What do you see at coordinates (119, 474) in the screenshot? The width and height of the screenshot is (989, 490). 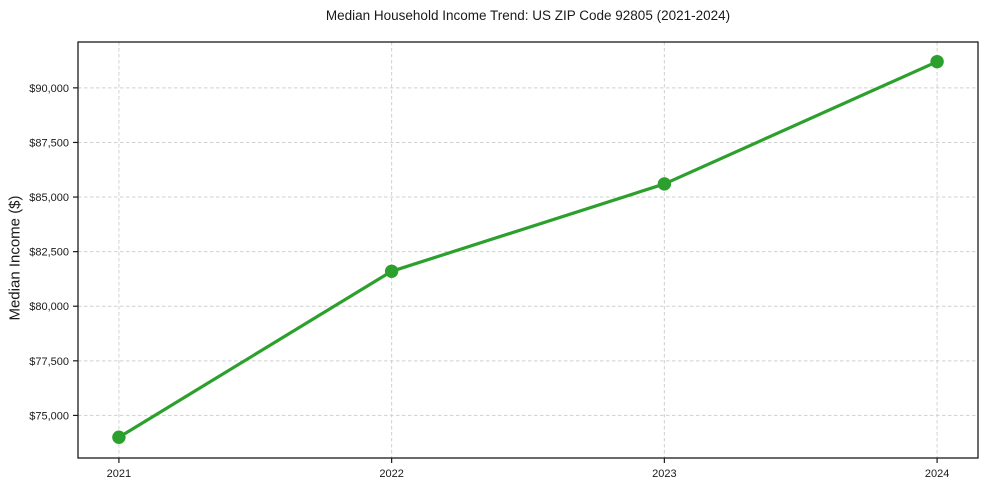 I see `x-tick-label: 2021` at bounding box center [119, 474].